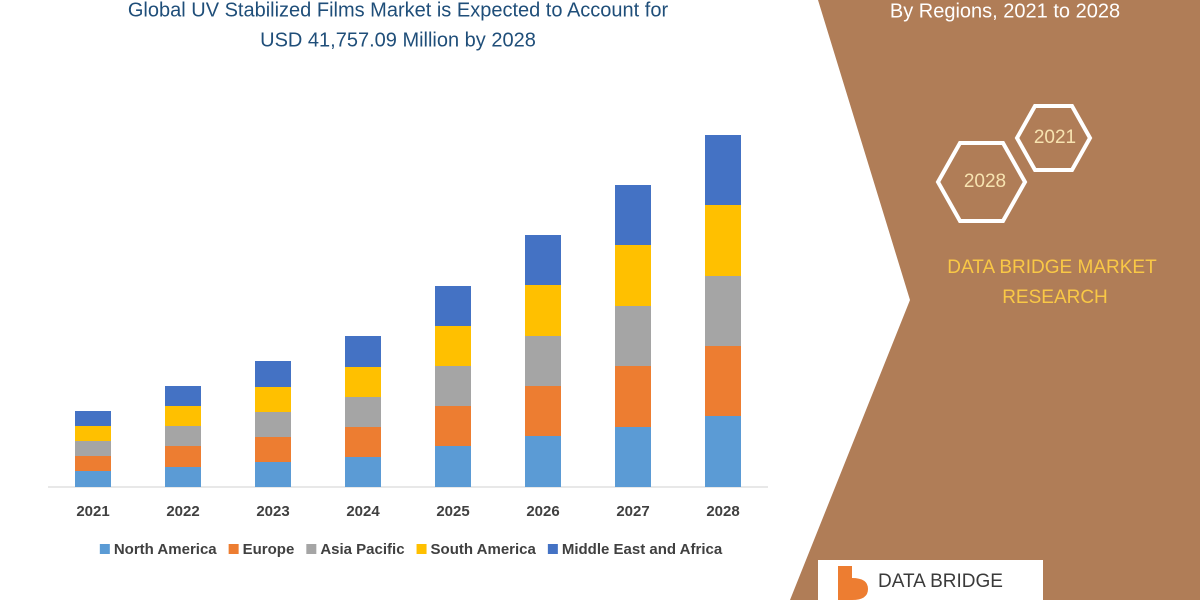  Describe the element at coordinates (1055, 297) in the screenshot. I see `brand-text: RESEARCH` at that location.